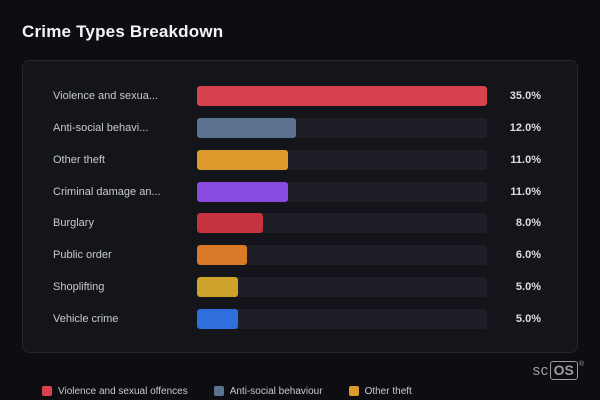 The image size is (600, 400). I want to click on page-title: Crime Types Breakdown, so click(123, 31).